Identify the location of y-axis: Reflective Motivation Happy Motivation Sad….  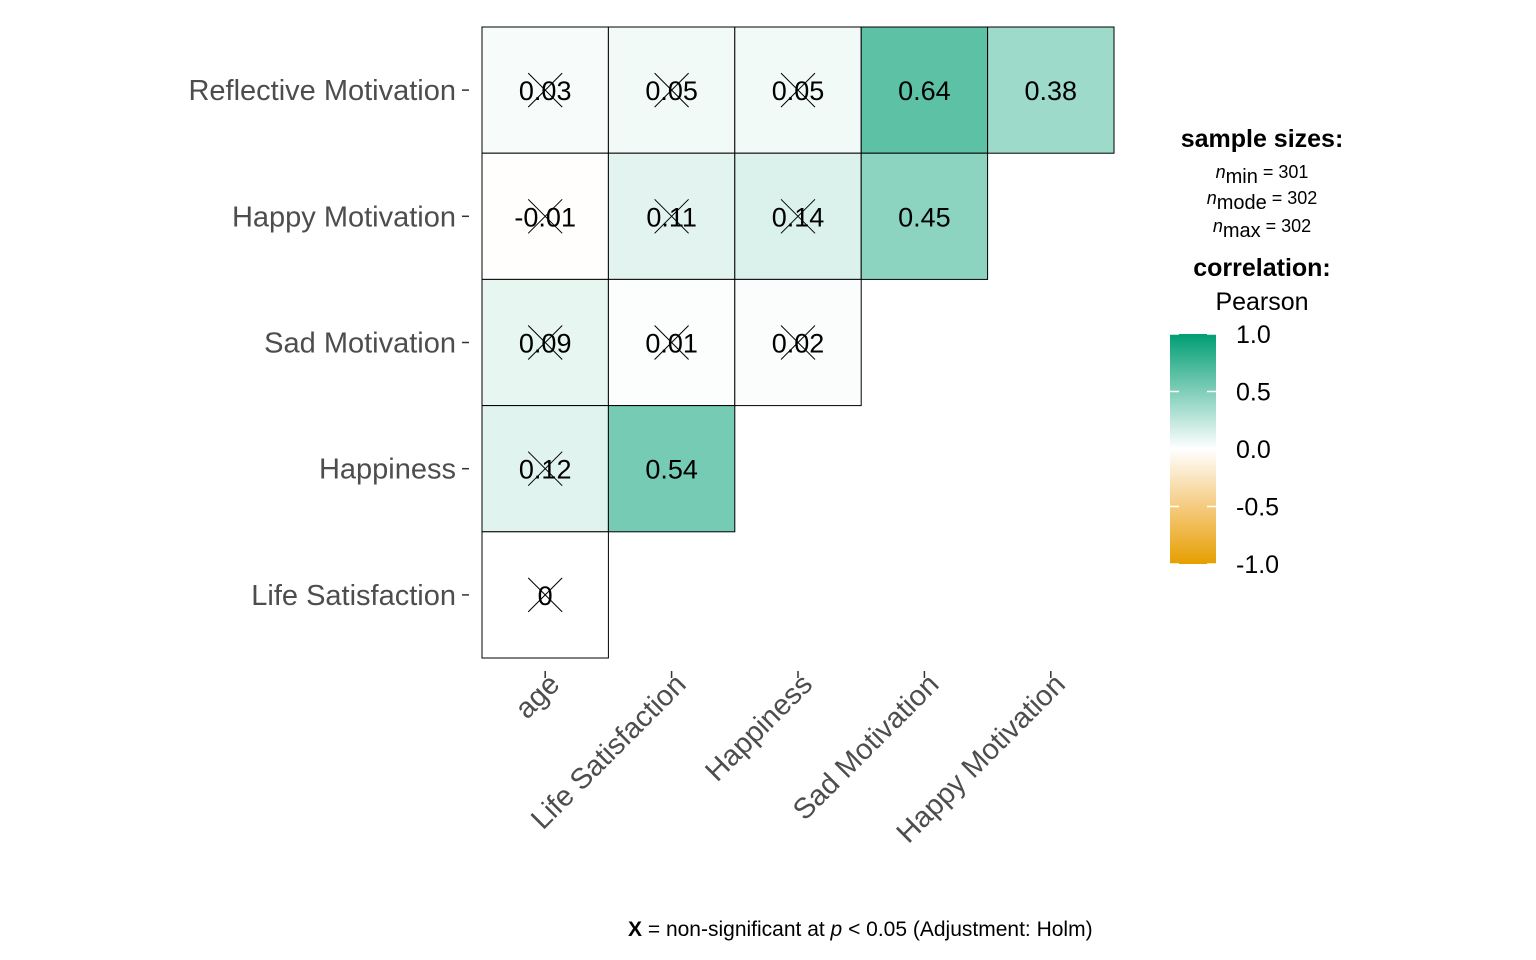
(328, 343).